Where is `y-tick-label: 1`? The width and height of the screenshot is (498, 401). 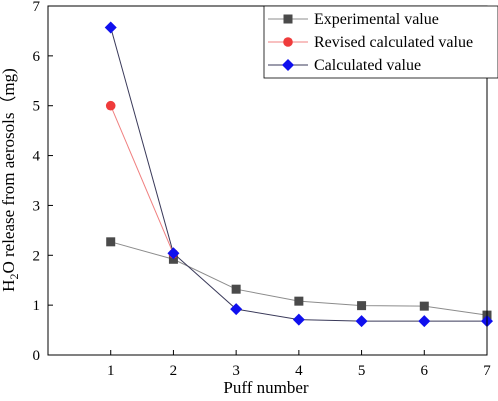
y-tick-label: 1 is located at coordinates (37, 306).